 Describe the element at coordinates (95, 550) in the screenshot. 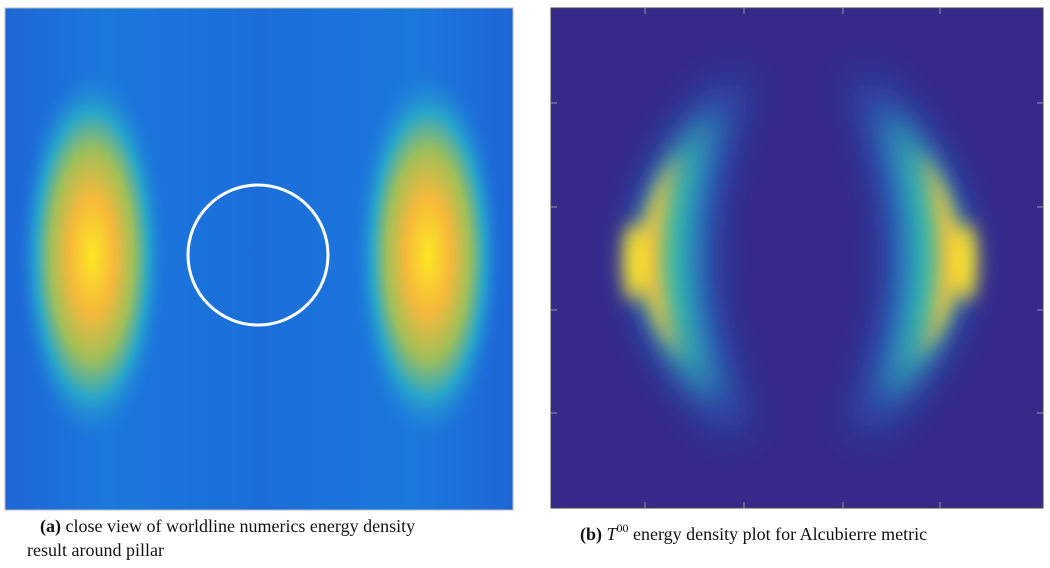

I see `caption-a-line2: result around pillar` at that location.